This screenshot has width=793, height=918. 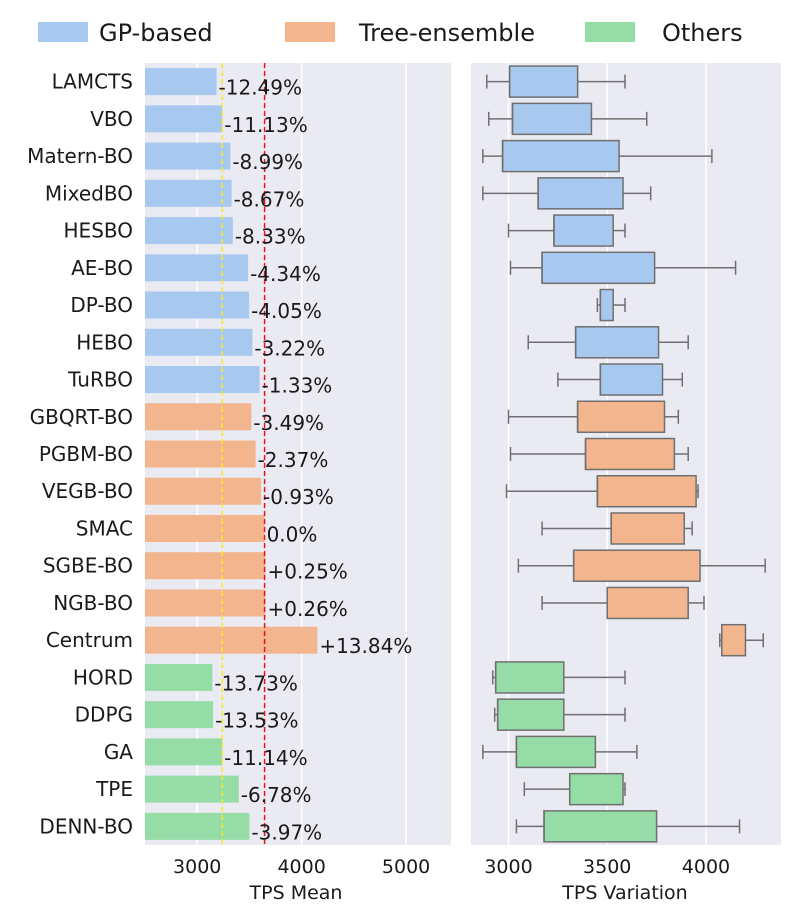 What do you see at coordinates (260, 88) in the screenshot?
I see `percent-label-lamcts: -12.49%` at bounding box center [260, 88].